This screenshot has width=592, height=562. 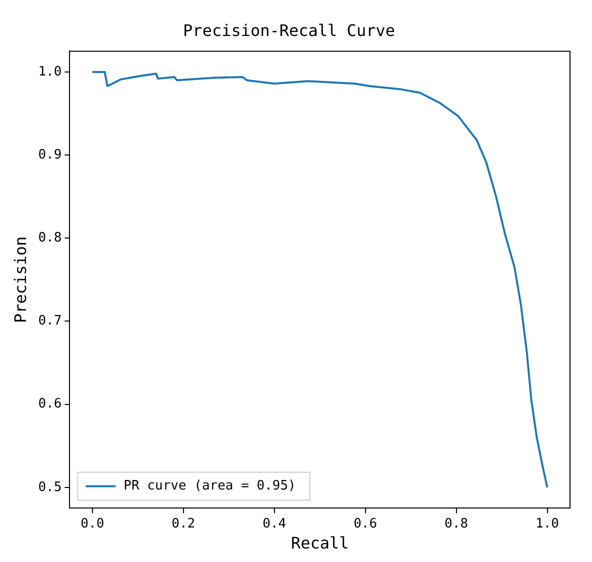 What do you see at coordinates (50, 72) in the screenshot?
I see `y-tick-label: 1.0` at bounding box center [50, 72].